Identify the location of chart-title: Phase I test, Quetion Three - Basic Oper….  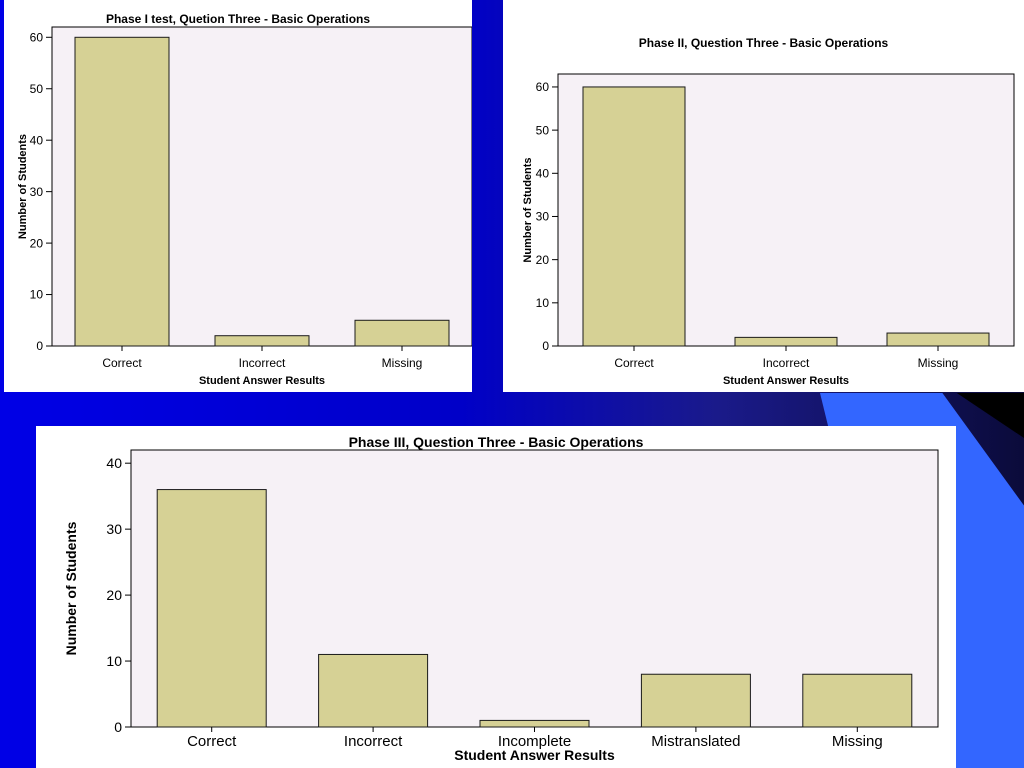
(238, 19).